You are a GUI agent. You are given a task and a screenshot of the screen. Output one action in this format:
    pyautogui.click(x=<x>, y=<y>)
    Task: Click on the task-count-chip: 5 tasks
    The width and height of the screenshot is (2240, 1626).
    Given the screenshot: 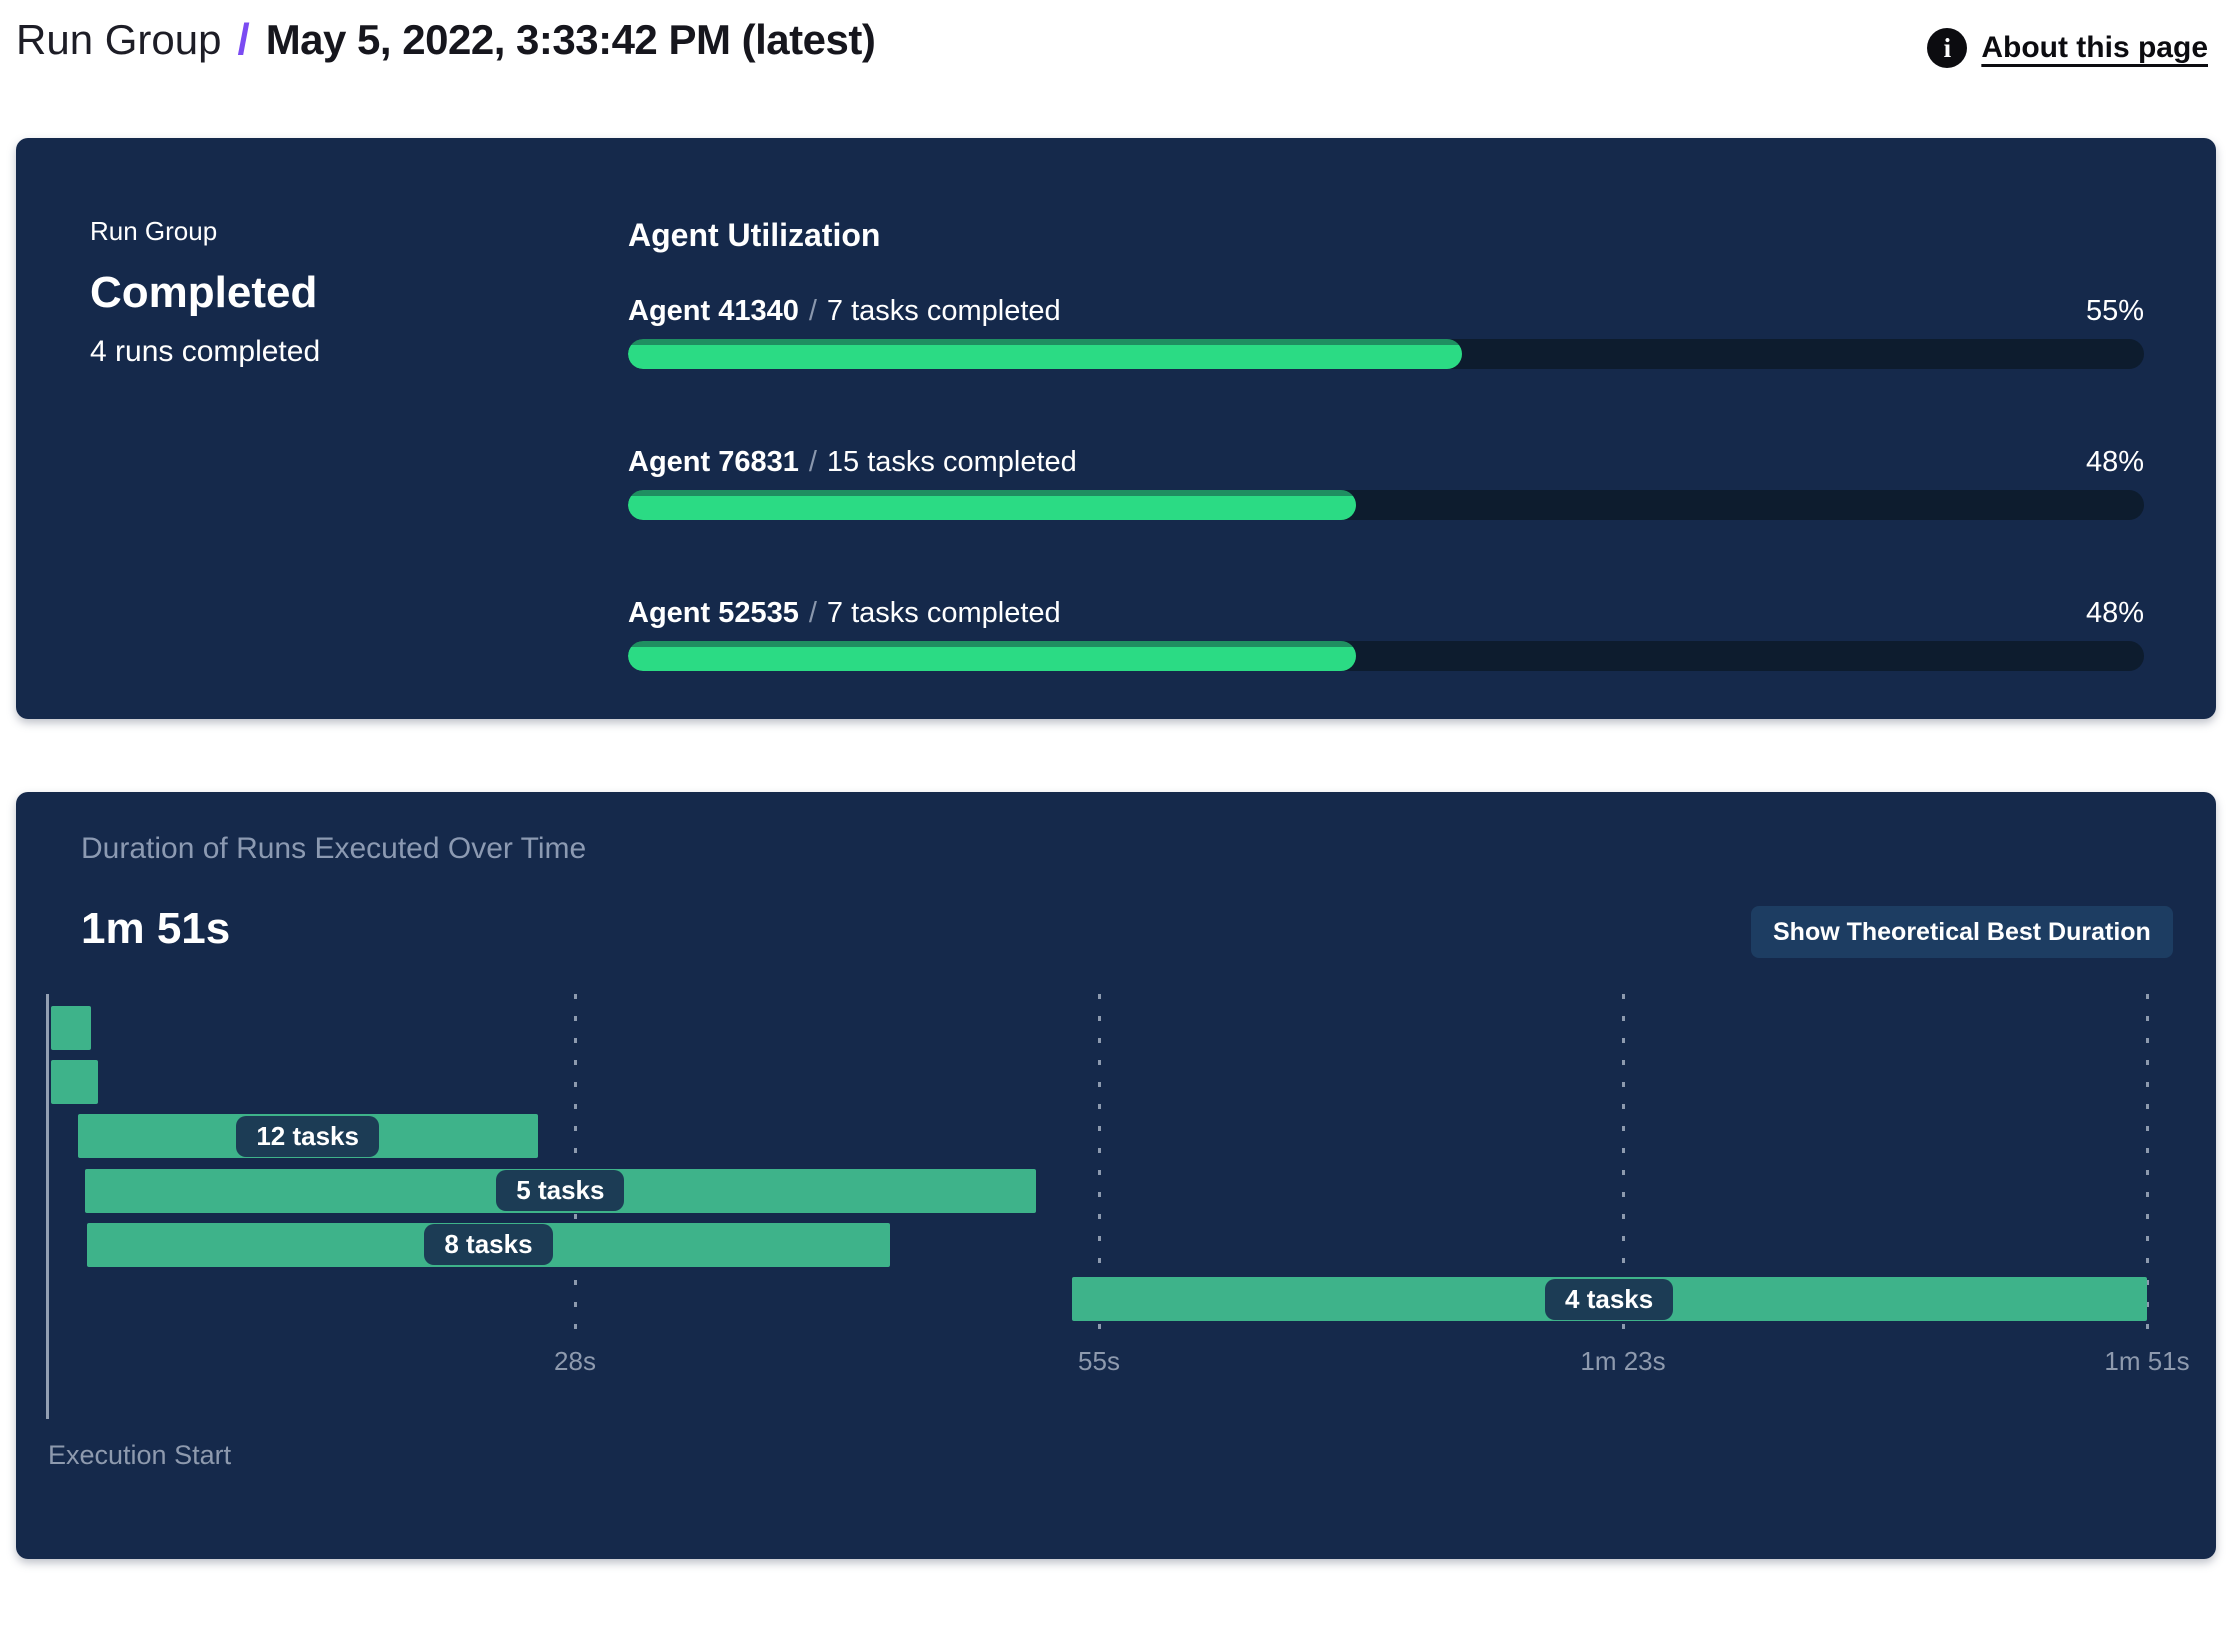 What is the action you would take?
    pyautogui.click(x=560, y=1191)
    